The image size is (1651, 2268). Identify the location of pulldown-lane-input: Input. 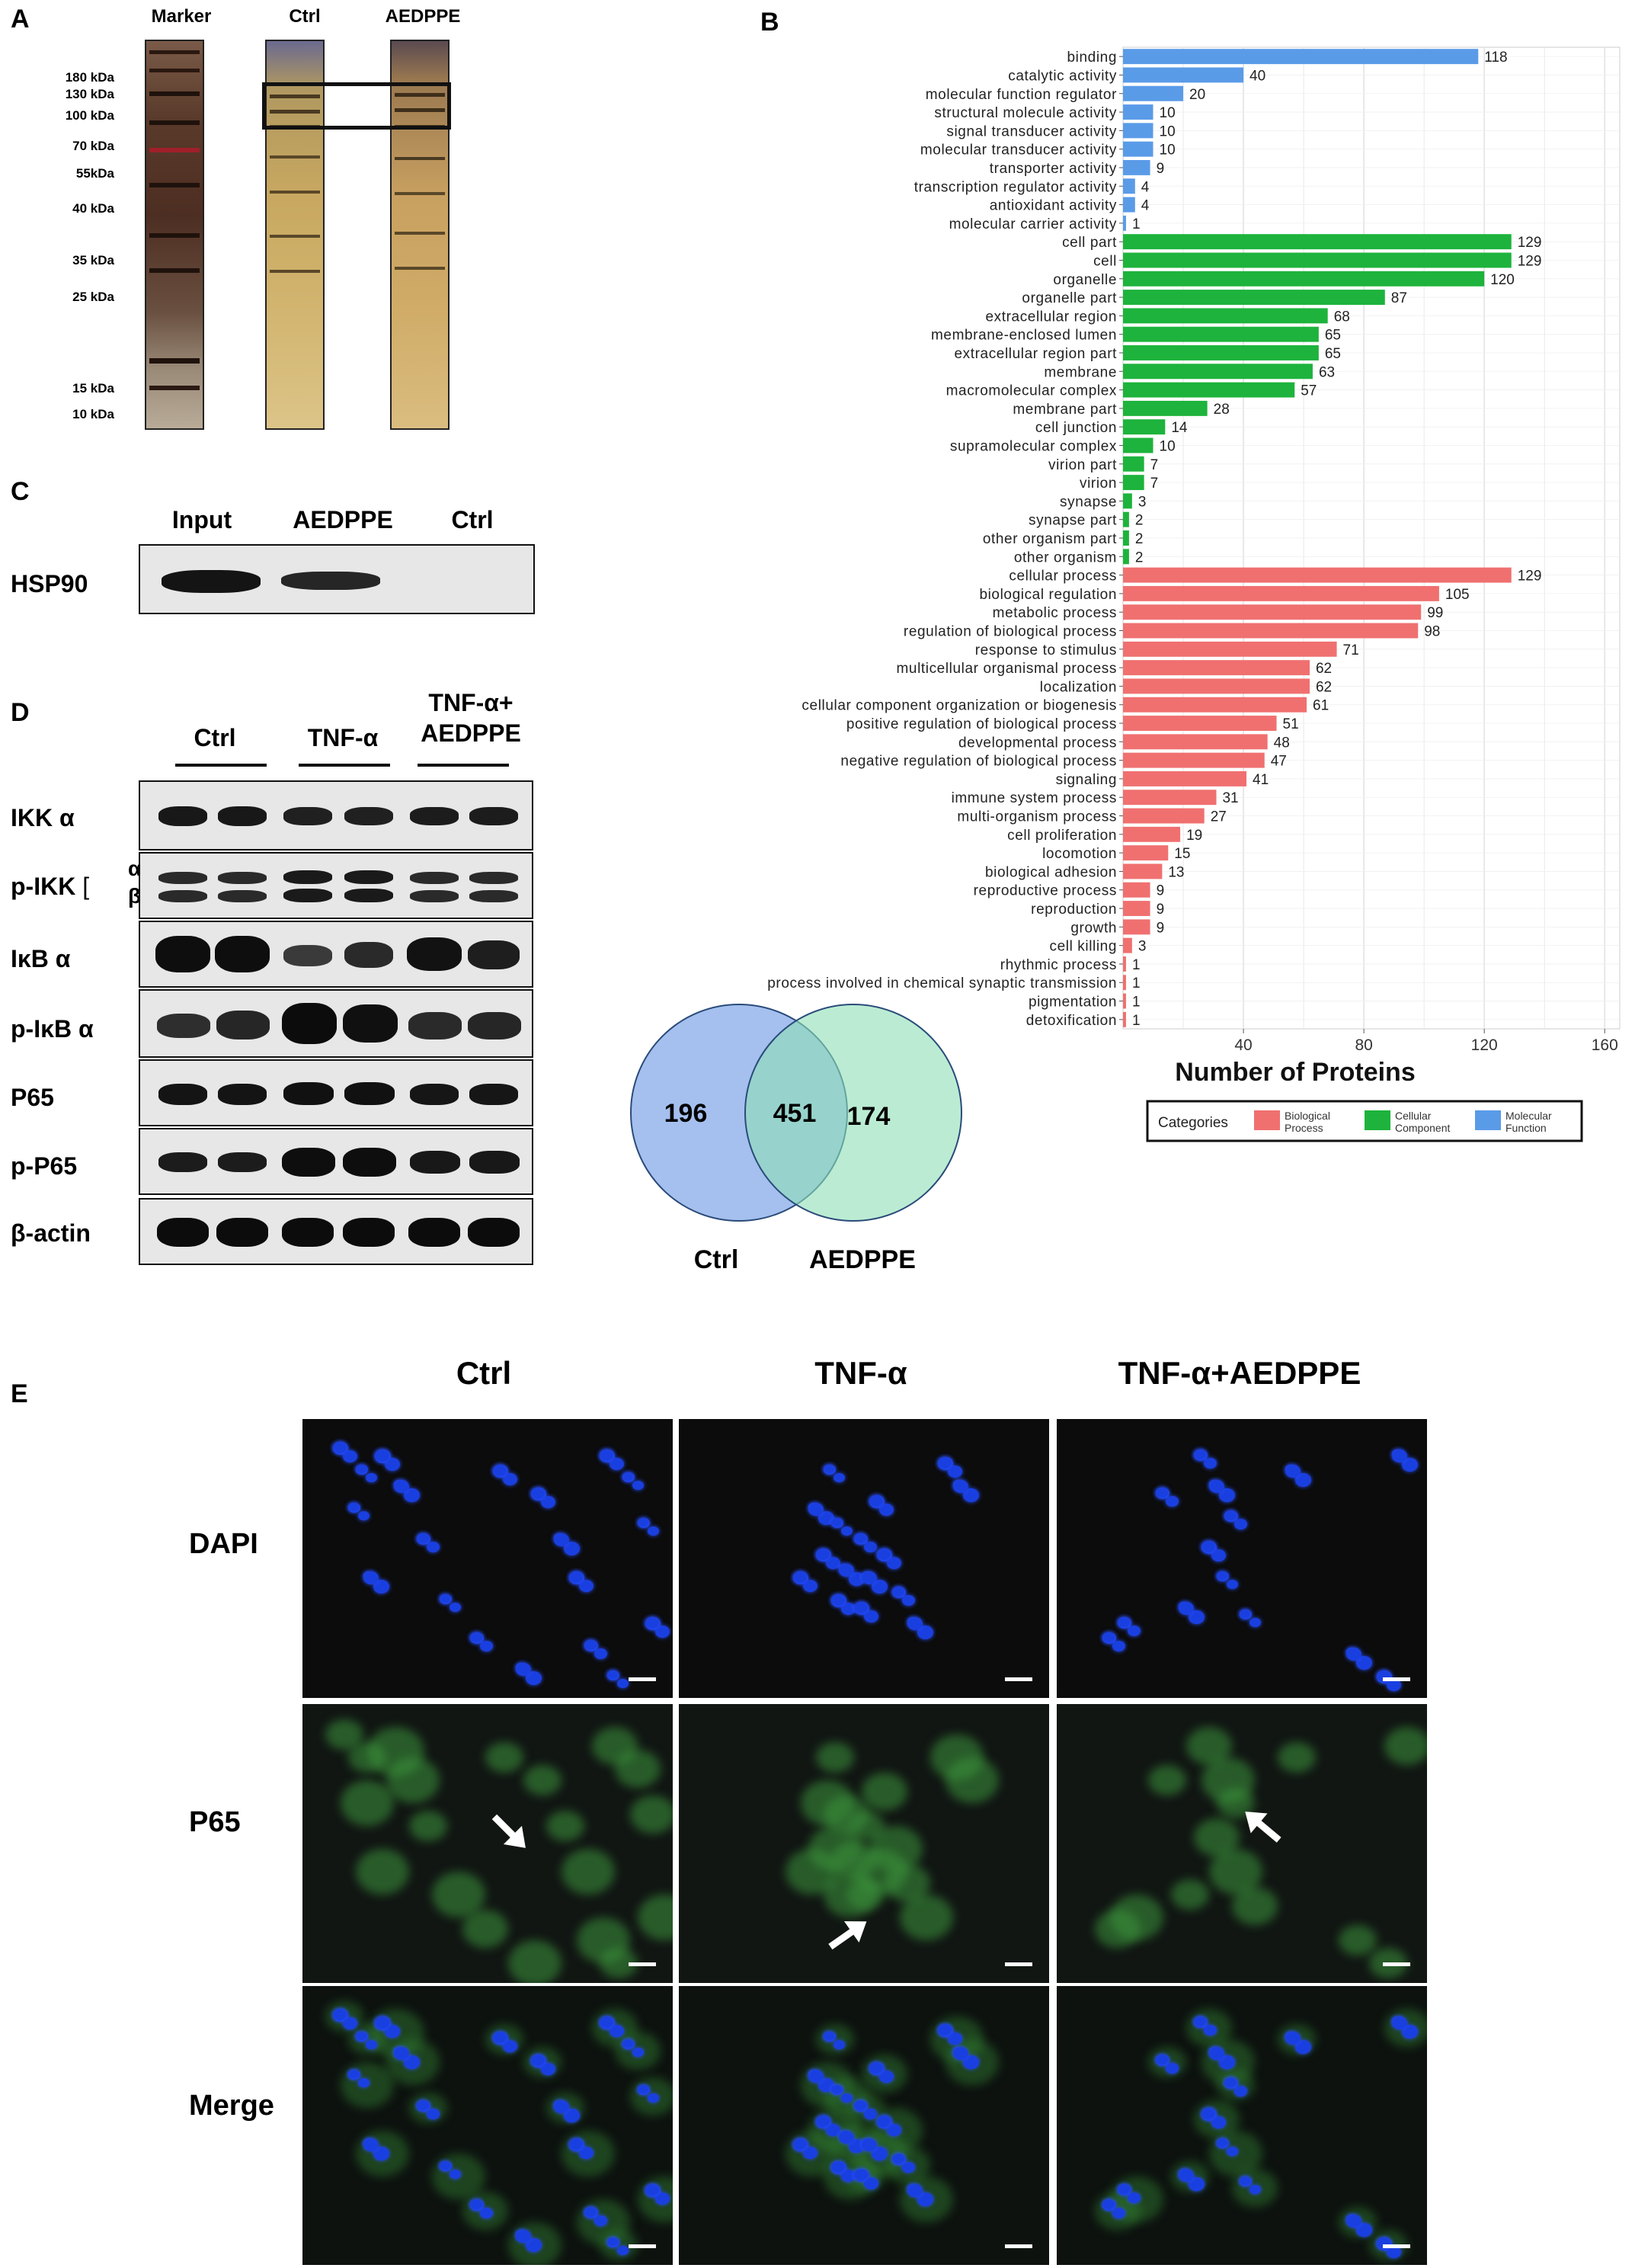
(201, 519).